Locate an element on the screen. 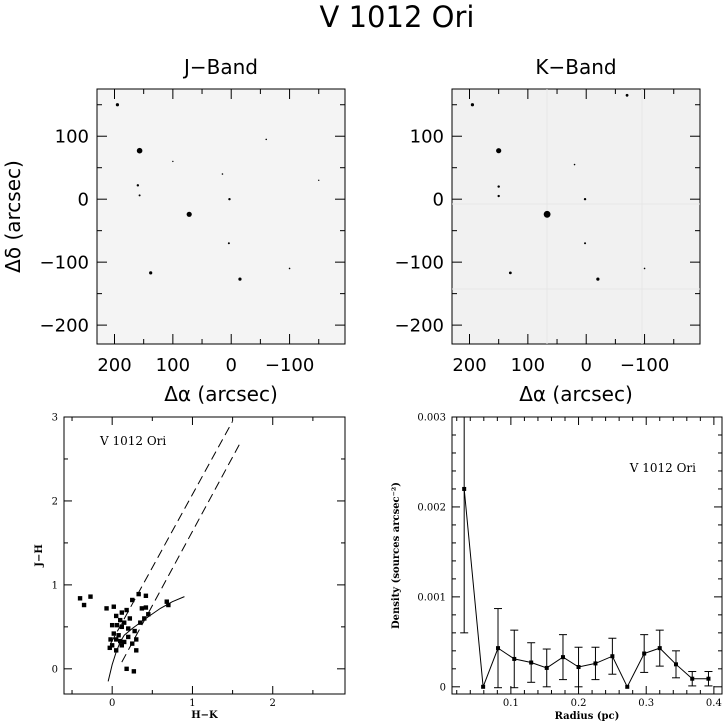  plot-frame is located at coordinates (587, 555).